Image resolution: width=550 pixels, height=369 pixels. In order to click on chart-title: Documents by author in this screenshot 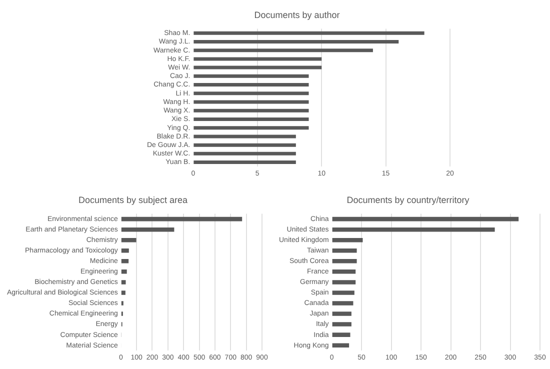, I will do `click(297, 15)`.